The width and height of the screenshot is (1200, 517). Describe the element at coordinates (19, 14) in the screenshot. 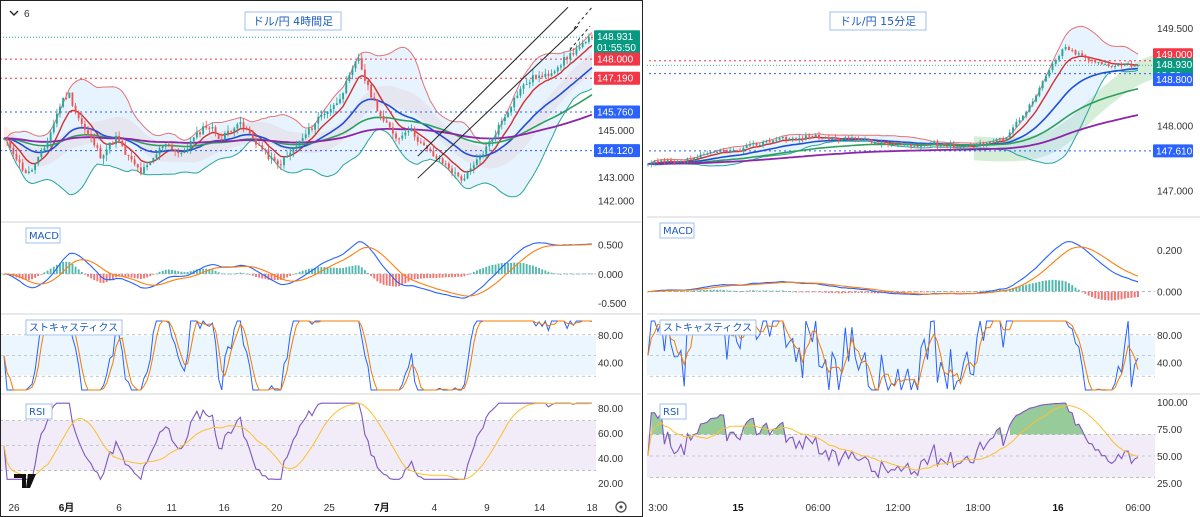

I see `interval-selector: 6` at that location.